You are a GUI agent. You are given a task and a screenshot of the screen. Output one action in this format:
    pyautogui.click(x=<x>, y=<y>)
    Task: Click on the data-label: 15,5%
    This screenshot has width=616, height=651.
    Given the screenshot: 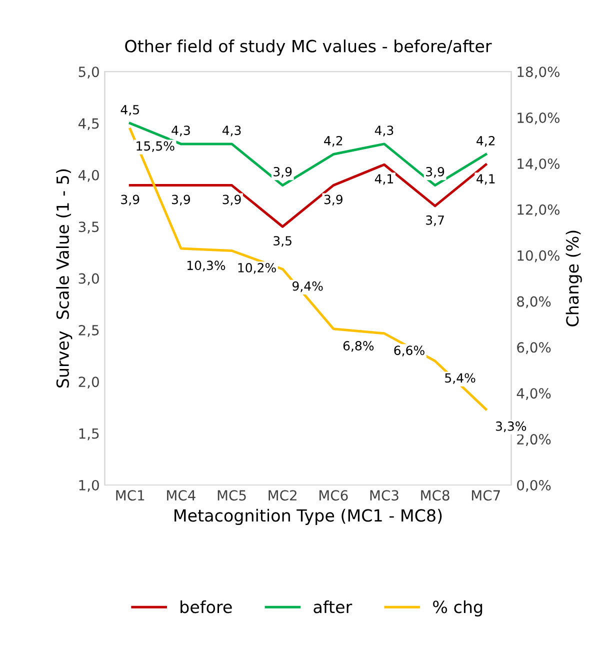 What is the action you would take?
    pyautogui.click(x=155, y=146)
    